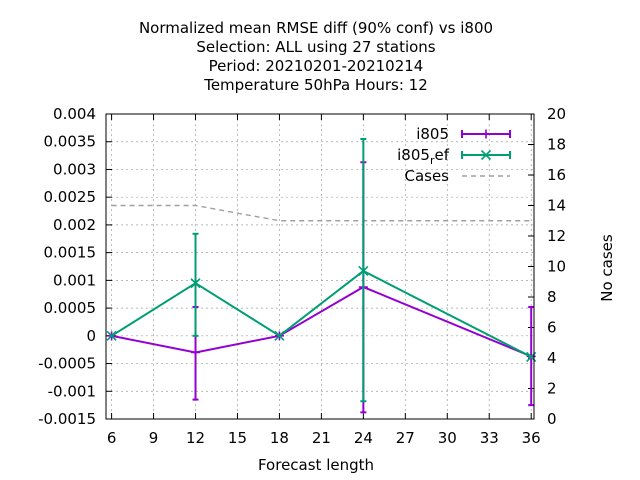 This screenshot has height=480, width=640. I want to click on title-line-4: Temperature 50hPa Hours: 12, so click(315, 85).